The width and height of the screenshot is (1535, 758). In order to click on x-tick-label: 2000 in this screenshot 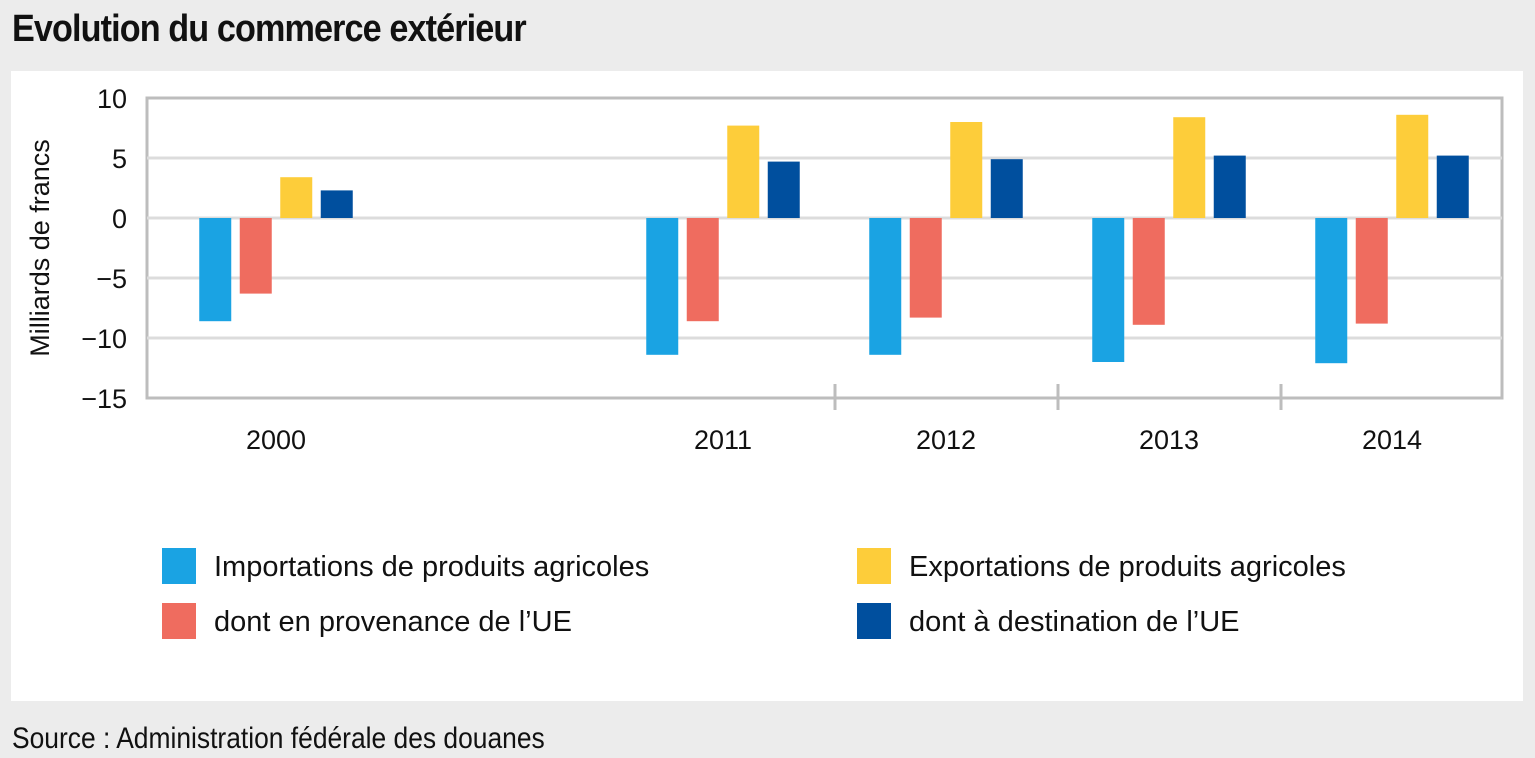, I will do `click(276, 440)`.